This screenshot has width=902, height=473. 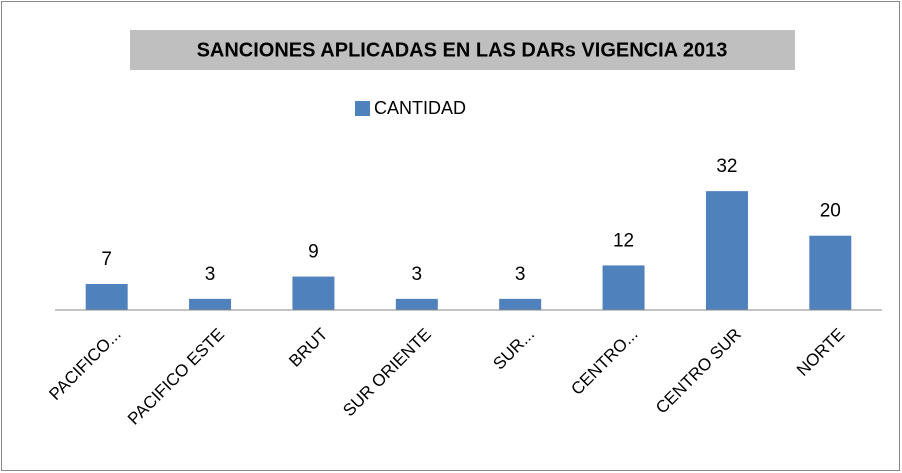 What do you see at coordinates (313, 252) in the screenshot?
I see `data-label: 9` at bounding box center [313, 252].